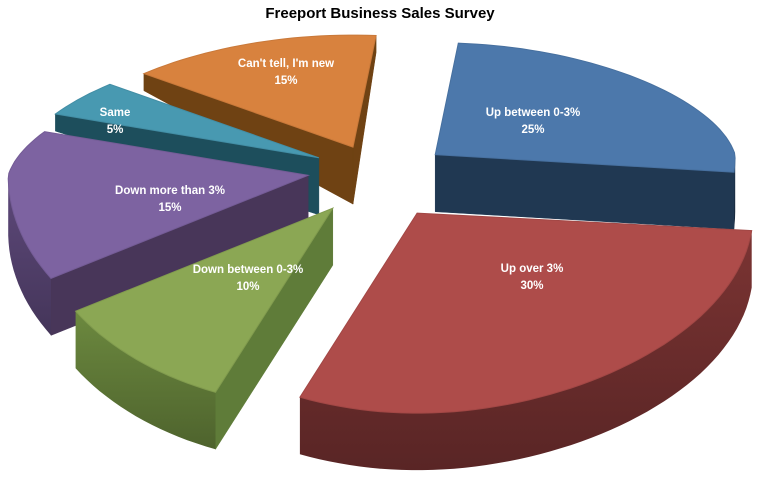 The image size is (760, 479). What do you see at coordinates (380, 13) in the screenshot?
I see `chart-title: Freeport Business Sales Survey` at bounding box center [380, 13].